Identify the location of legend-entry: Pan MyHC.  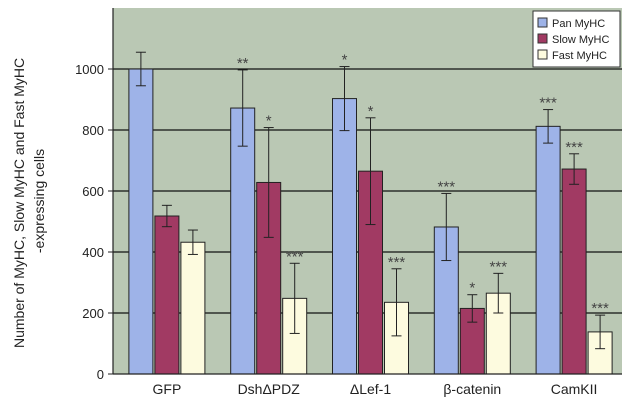
(578, 24).